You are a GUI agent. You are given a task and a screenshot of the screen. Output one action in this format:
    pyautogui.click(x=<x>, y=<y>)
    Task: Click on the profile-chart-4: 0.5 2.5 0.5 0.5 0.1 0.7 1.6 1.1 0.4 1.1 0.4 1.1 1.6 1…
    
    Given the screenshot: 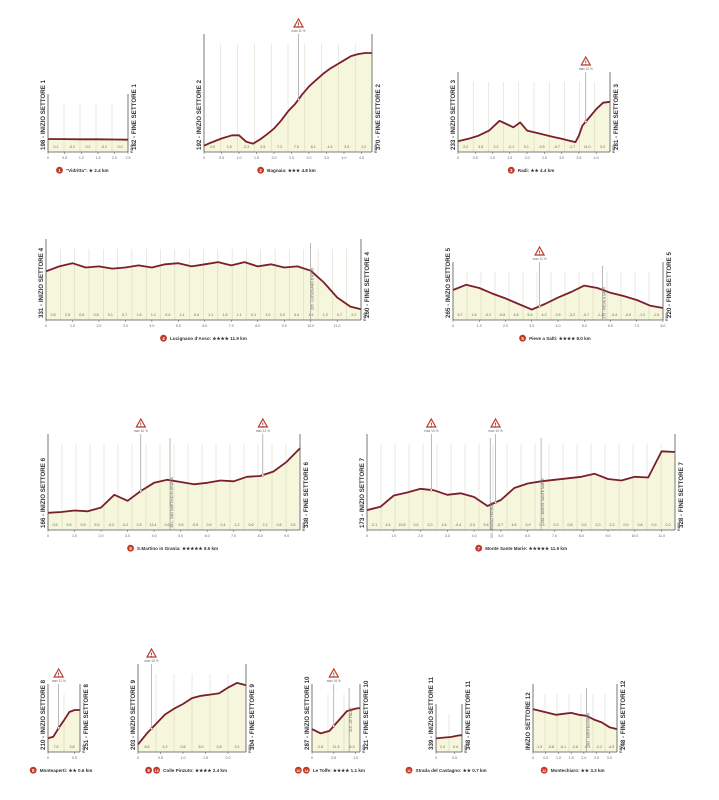 What is the action you would take?
    pyautogui.click(x=204, y=290)
    